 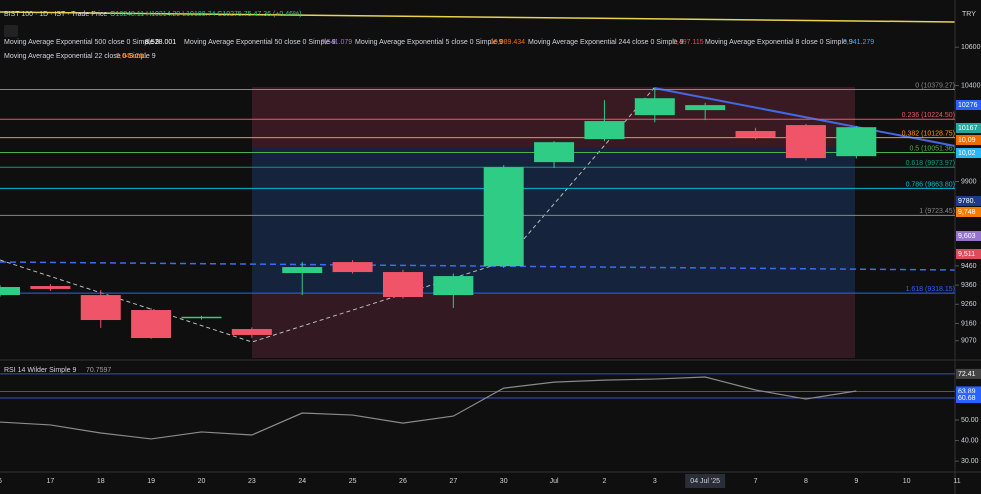 I want to click on x-tick-label: 11, so click(x=956, y=481).